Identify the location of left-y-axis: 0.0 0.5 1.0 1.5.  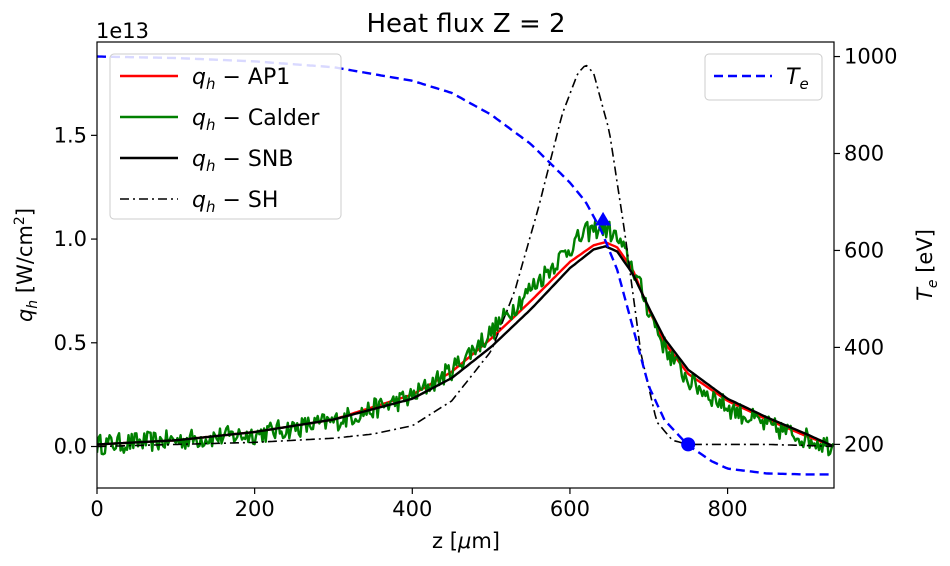
(75, 291).